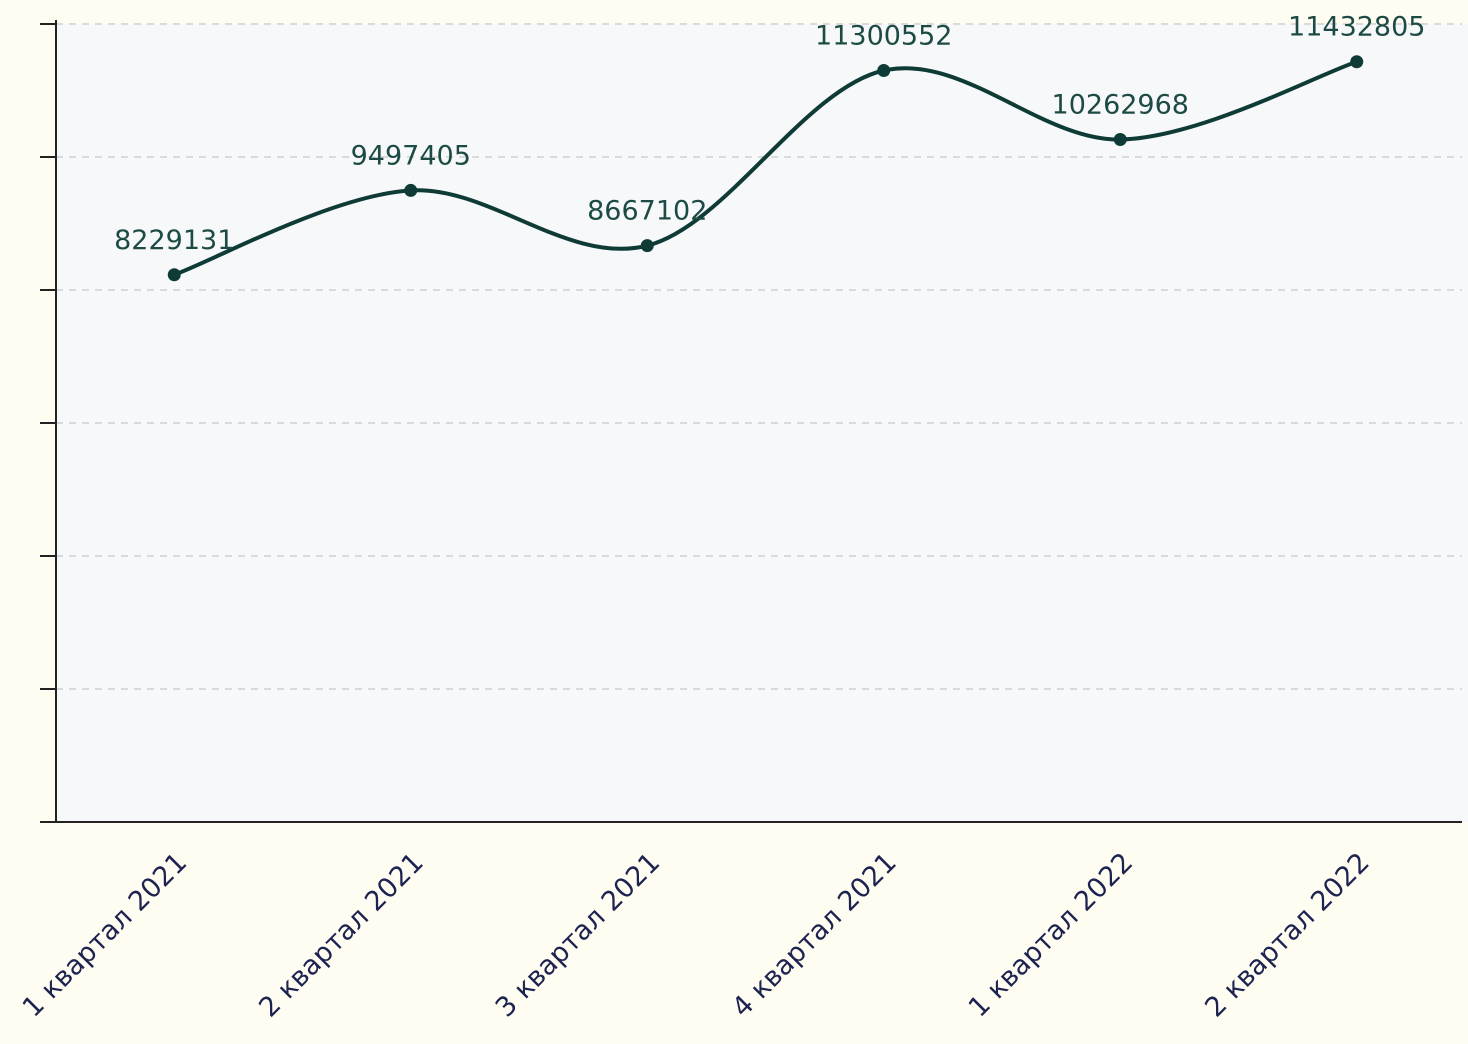 The image size is (1468, 1044). I want to click on x-tick-label: 1 квартал 2022, so click(1051, 935).